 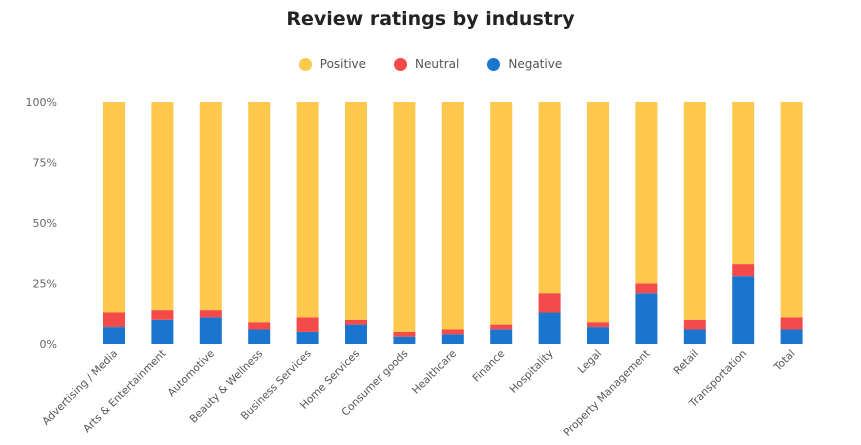 I want to click on legend-item-positive: Positive, so click(x=332, y=64).